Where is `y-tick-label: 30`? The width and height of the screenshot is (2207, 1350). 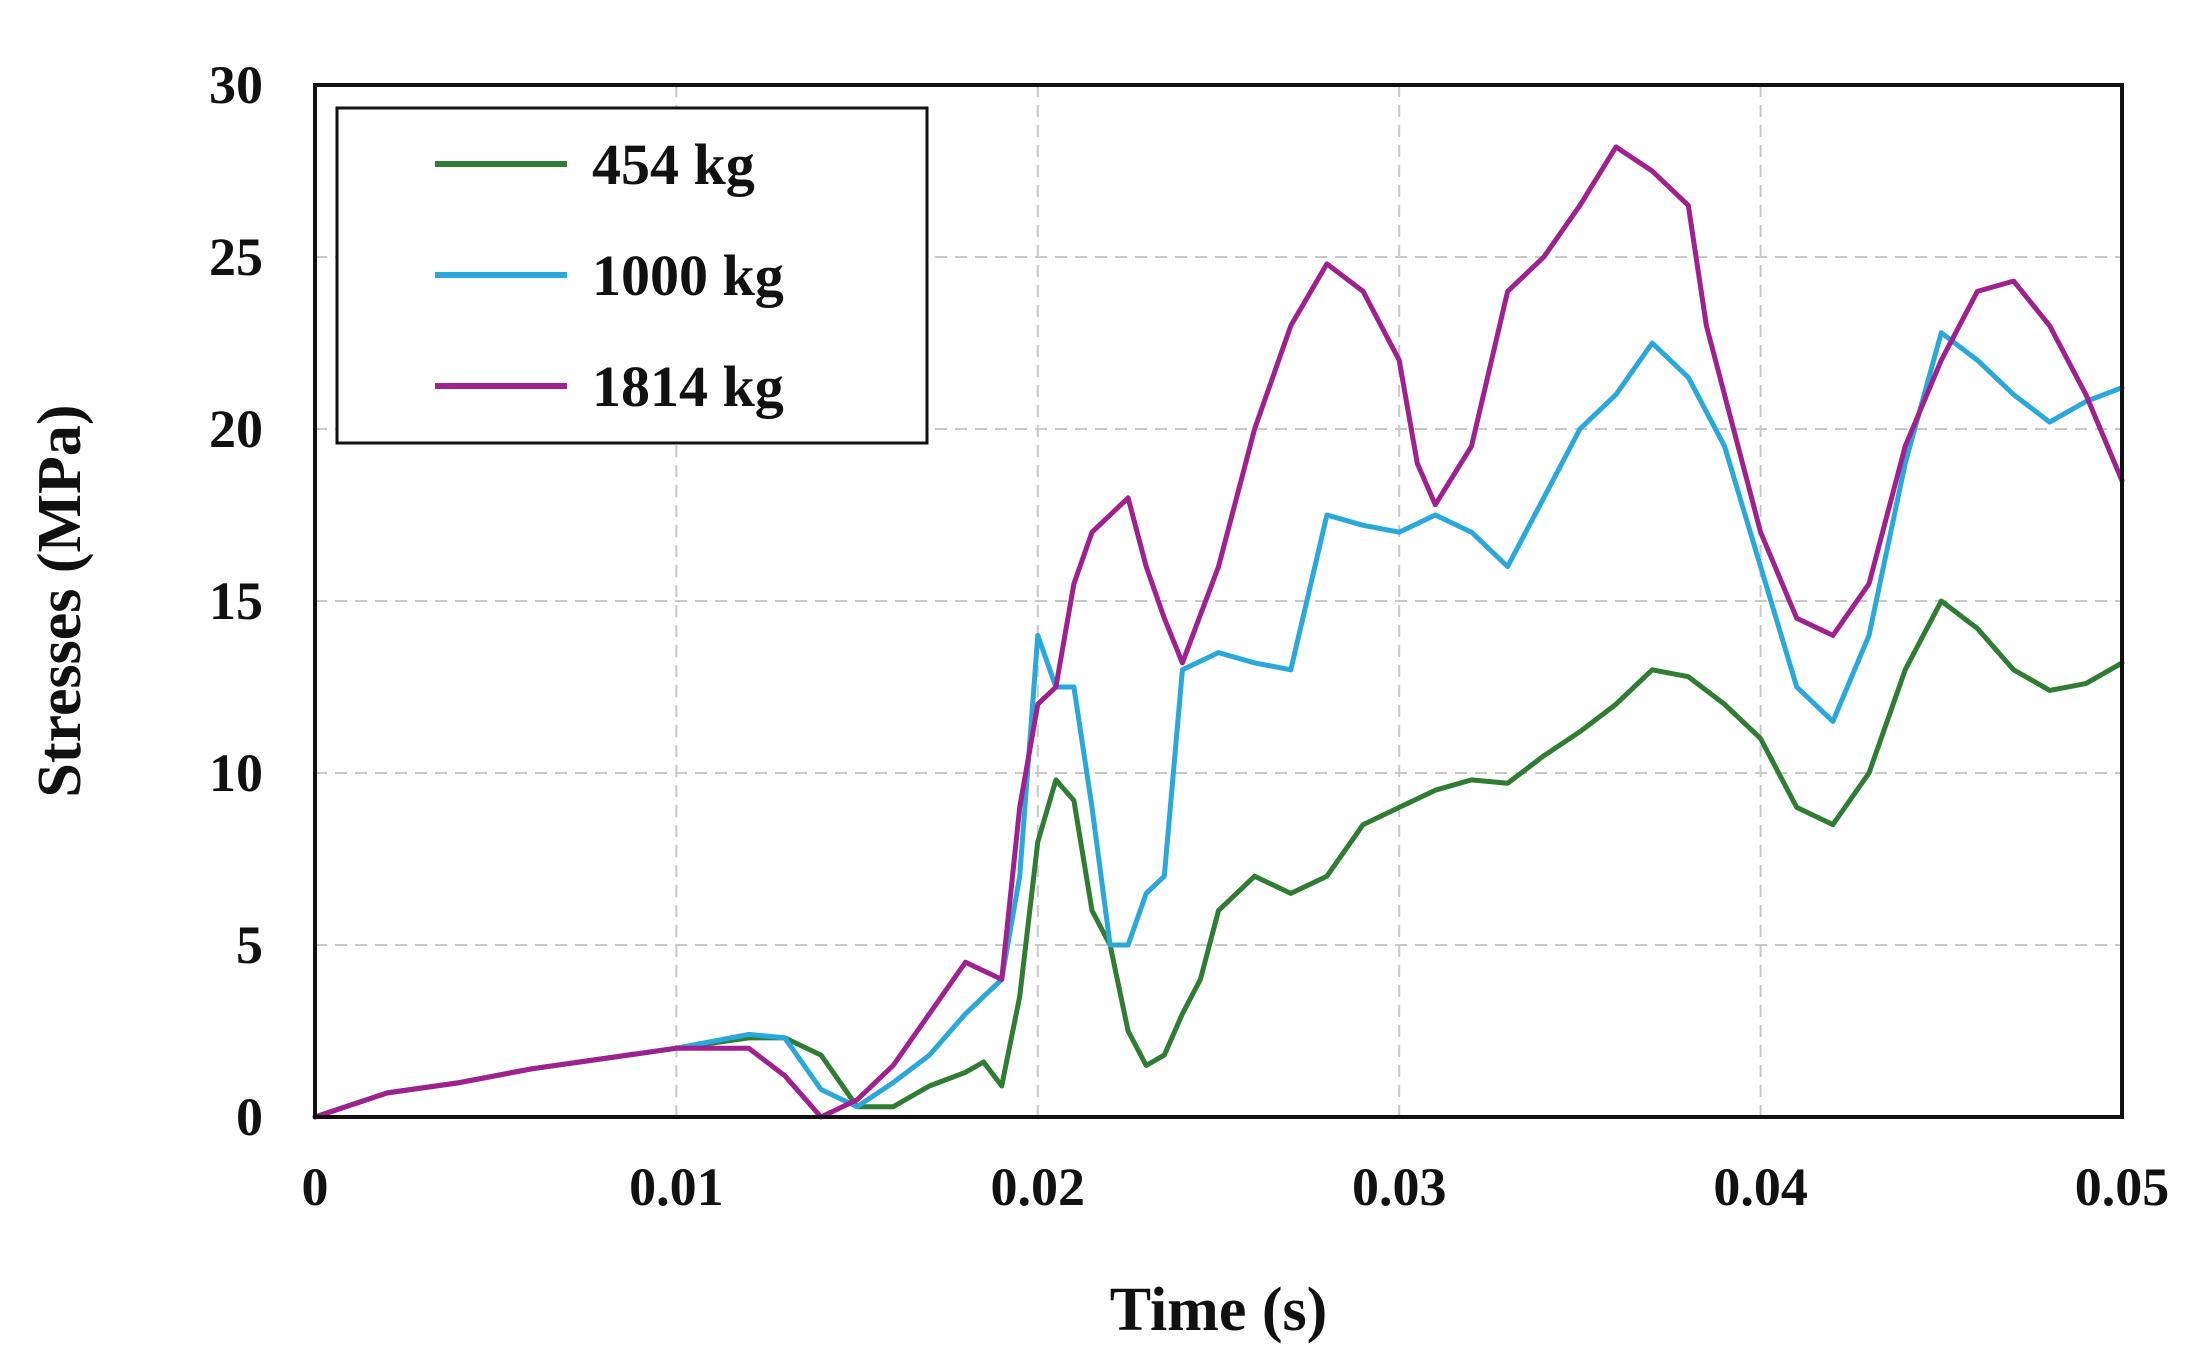 y-tick-label: 30 is located at coordinates (236, 85).